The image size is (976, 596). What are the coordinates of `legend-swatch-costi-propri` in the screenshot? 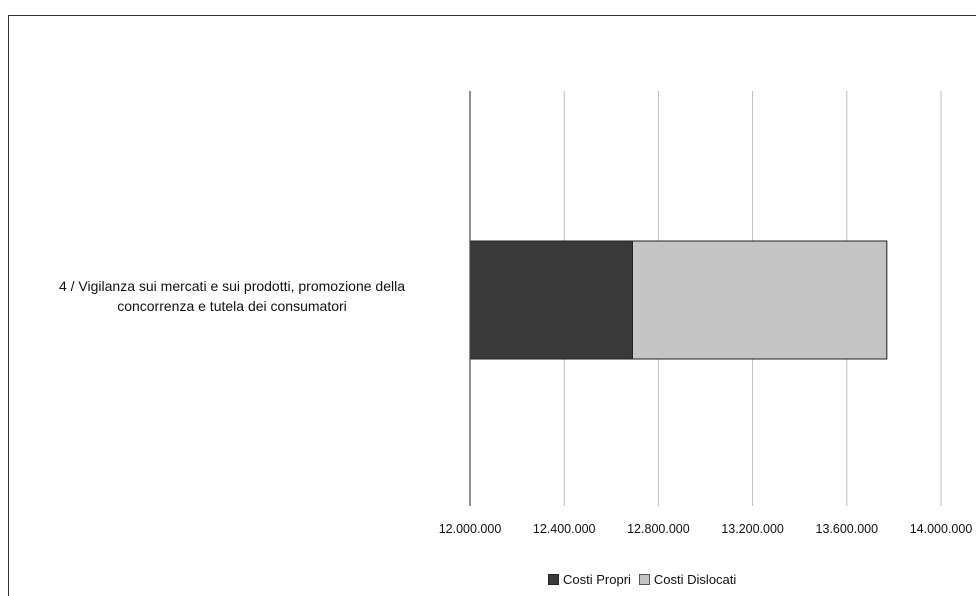 It's located at (553, 579).